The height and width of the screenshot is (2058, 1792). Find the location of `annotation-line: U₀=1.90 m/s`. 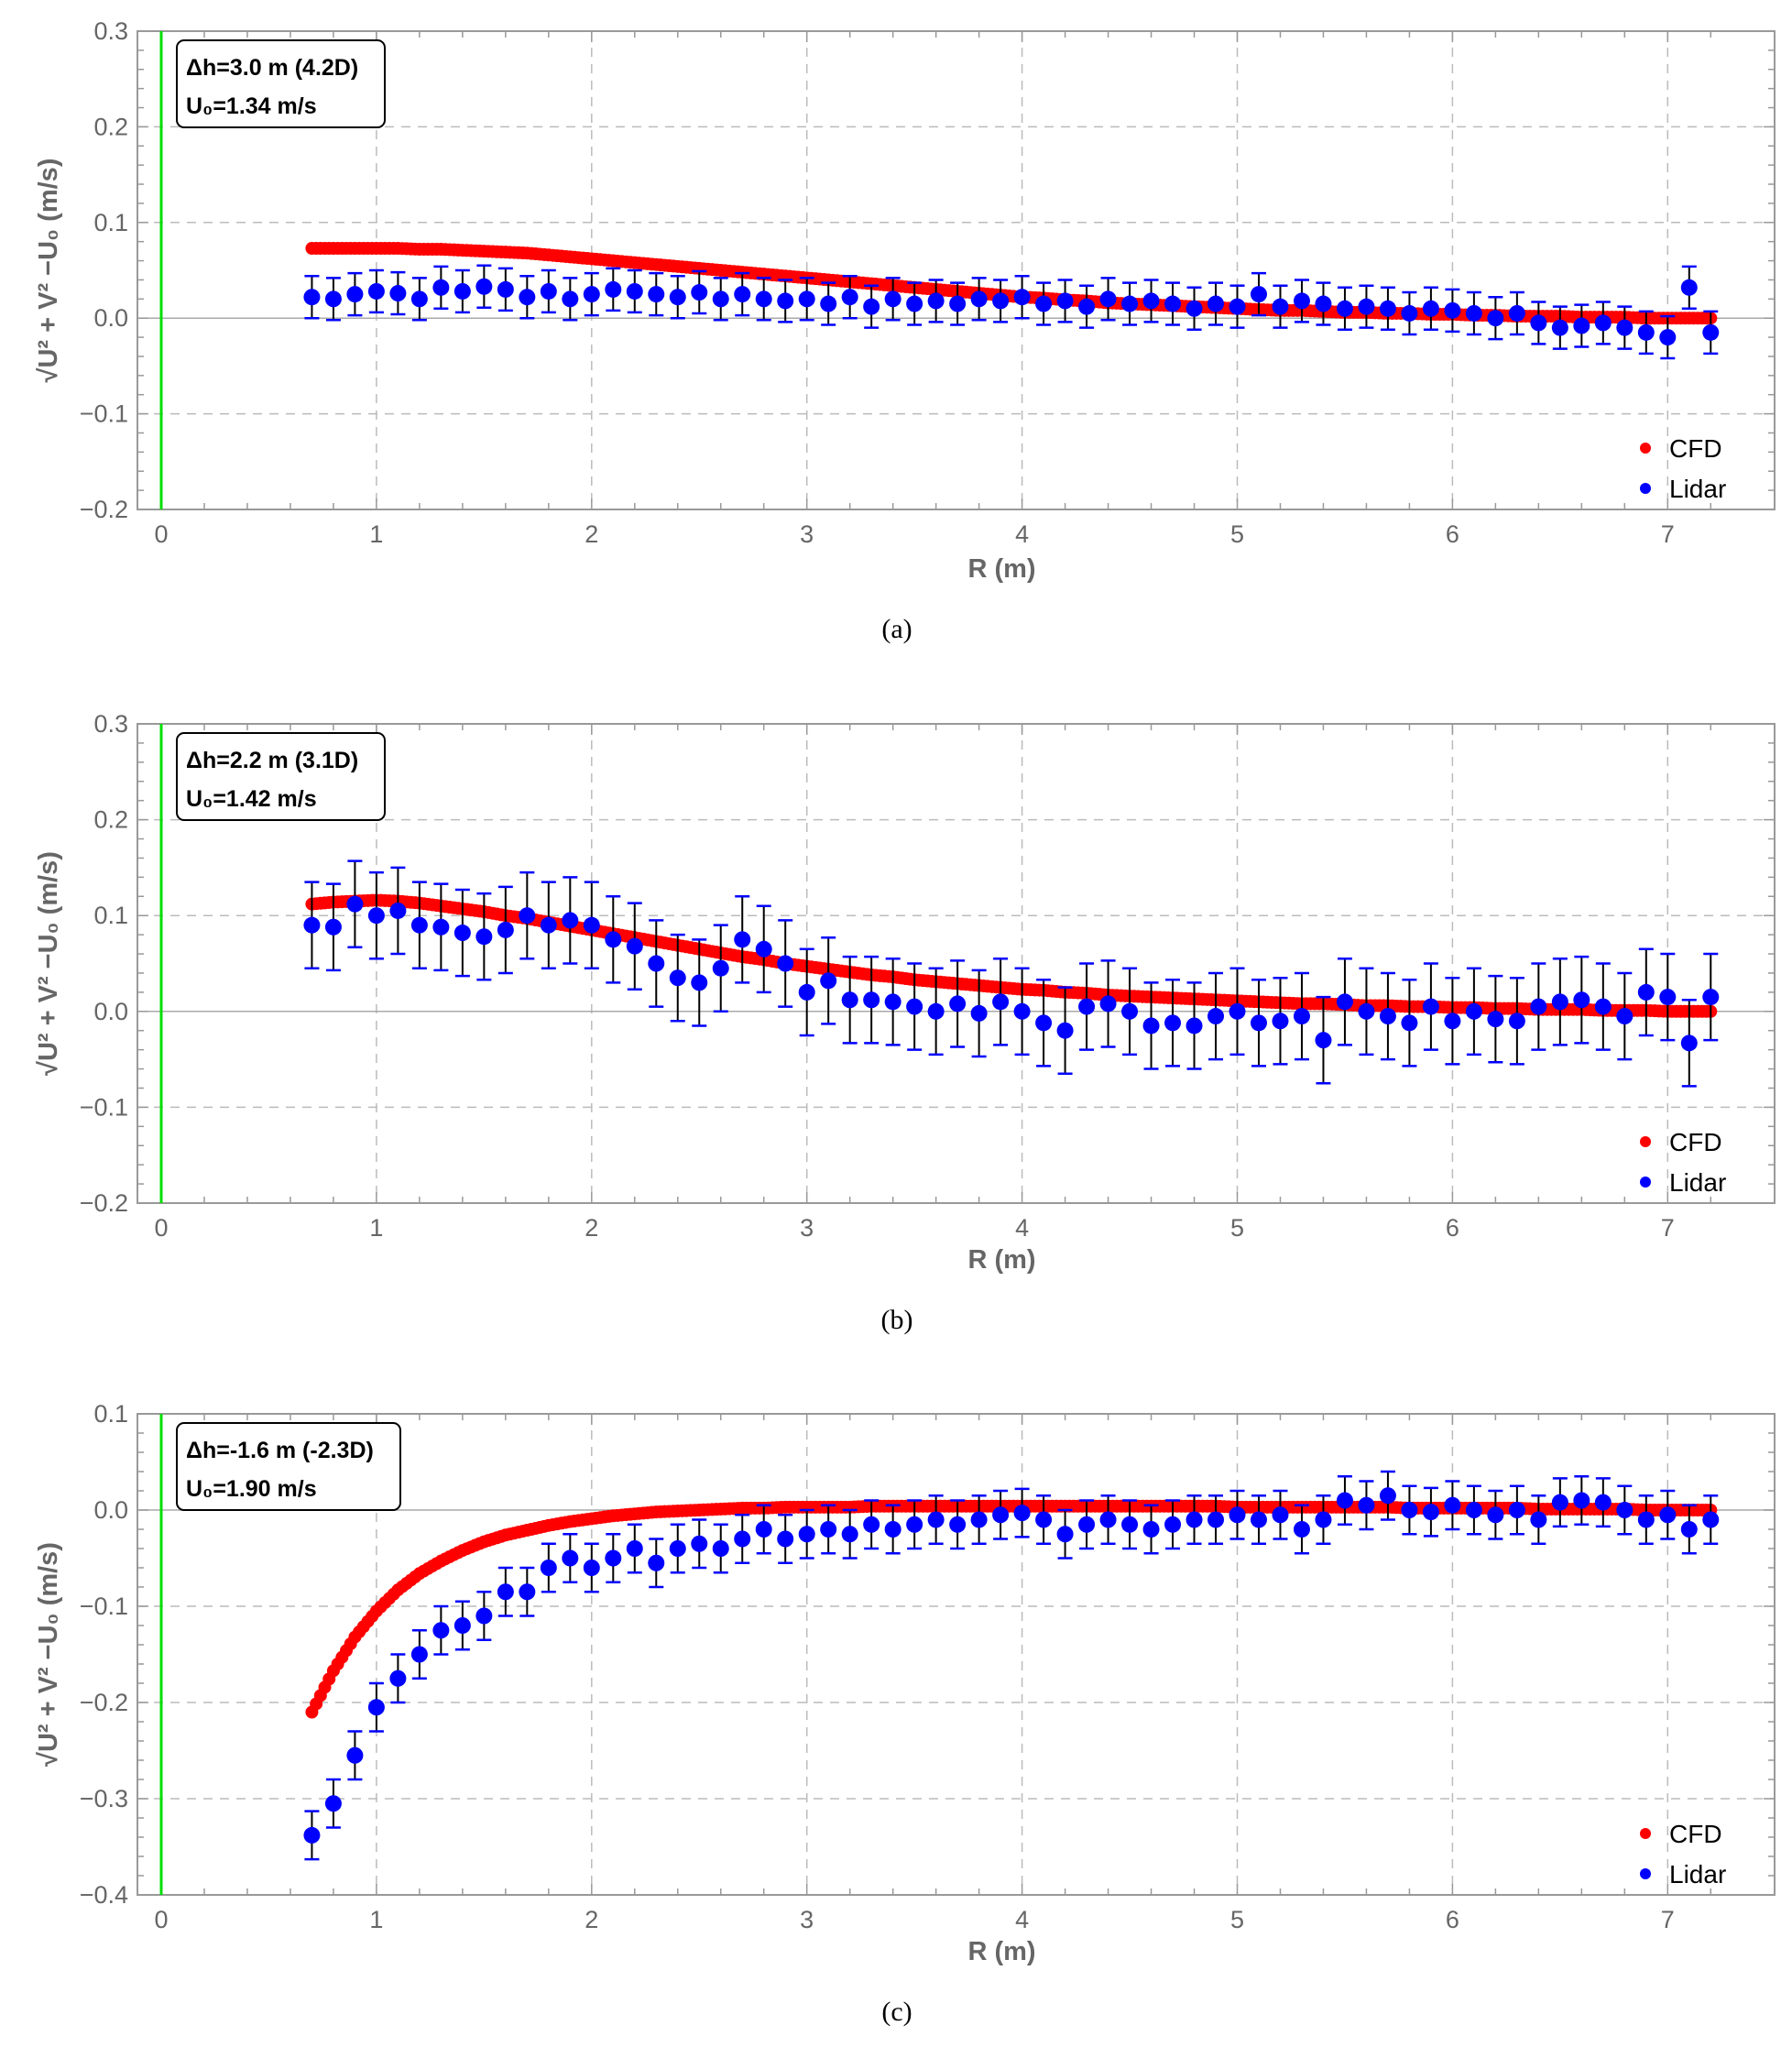

annotation-line: U₀=1.90 m/s is located at coordinates (252, 1489).